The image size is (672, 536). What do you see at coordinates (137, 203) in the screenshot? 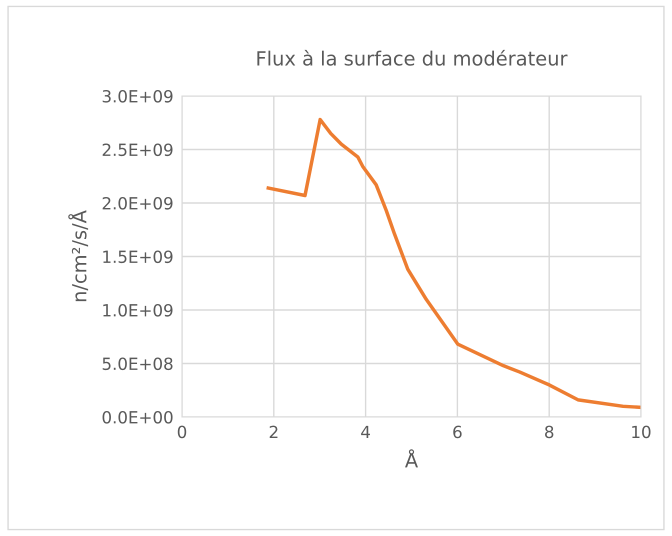
I see `y-tick-label: 2.0E+09` at bounding box center [137, 203].